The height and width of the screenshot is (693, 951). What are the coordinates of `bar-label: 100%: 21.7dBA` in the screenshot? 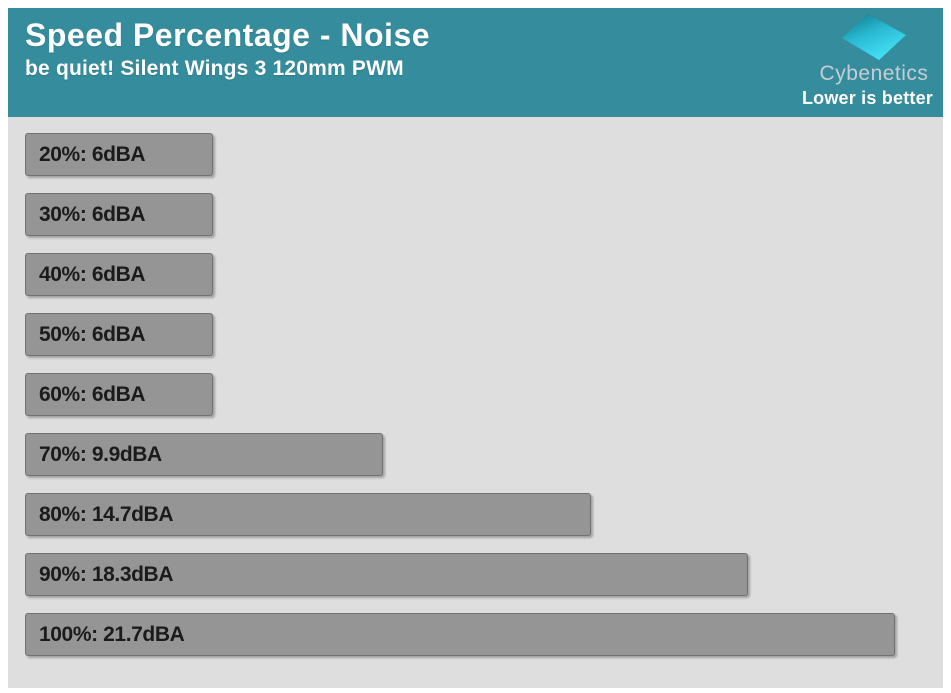 It's located at (112, 634).